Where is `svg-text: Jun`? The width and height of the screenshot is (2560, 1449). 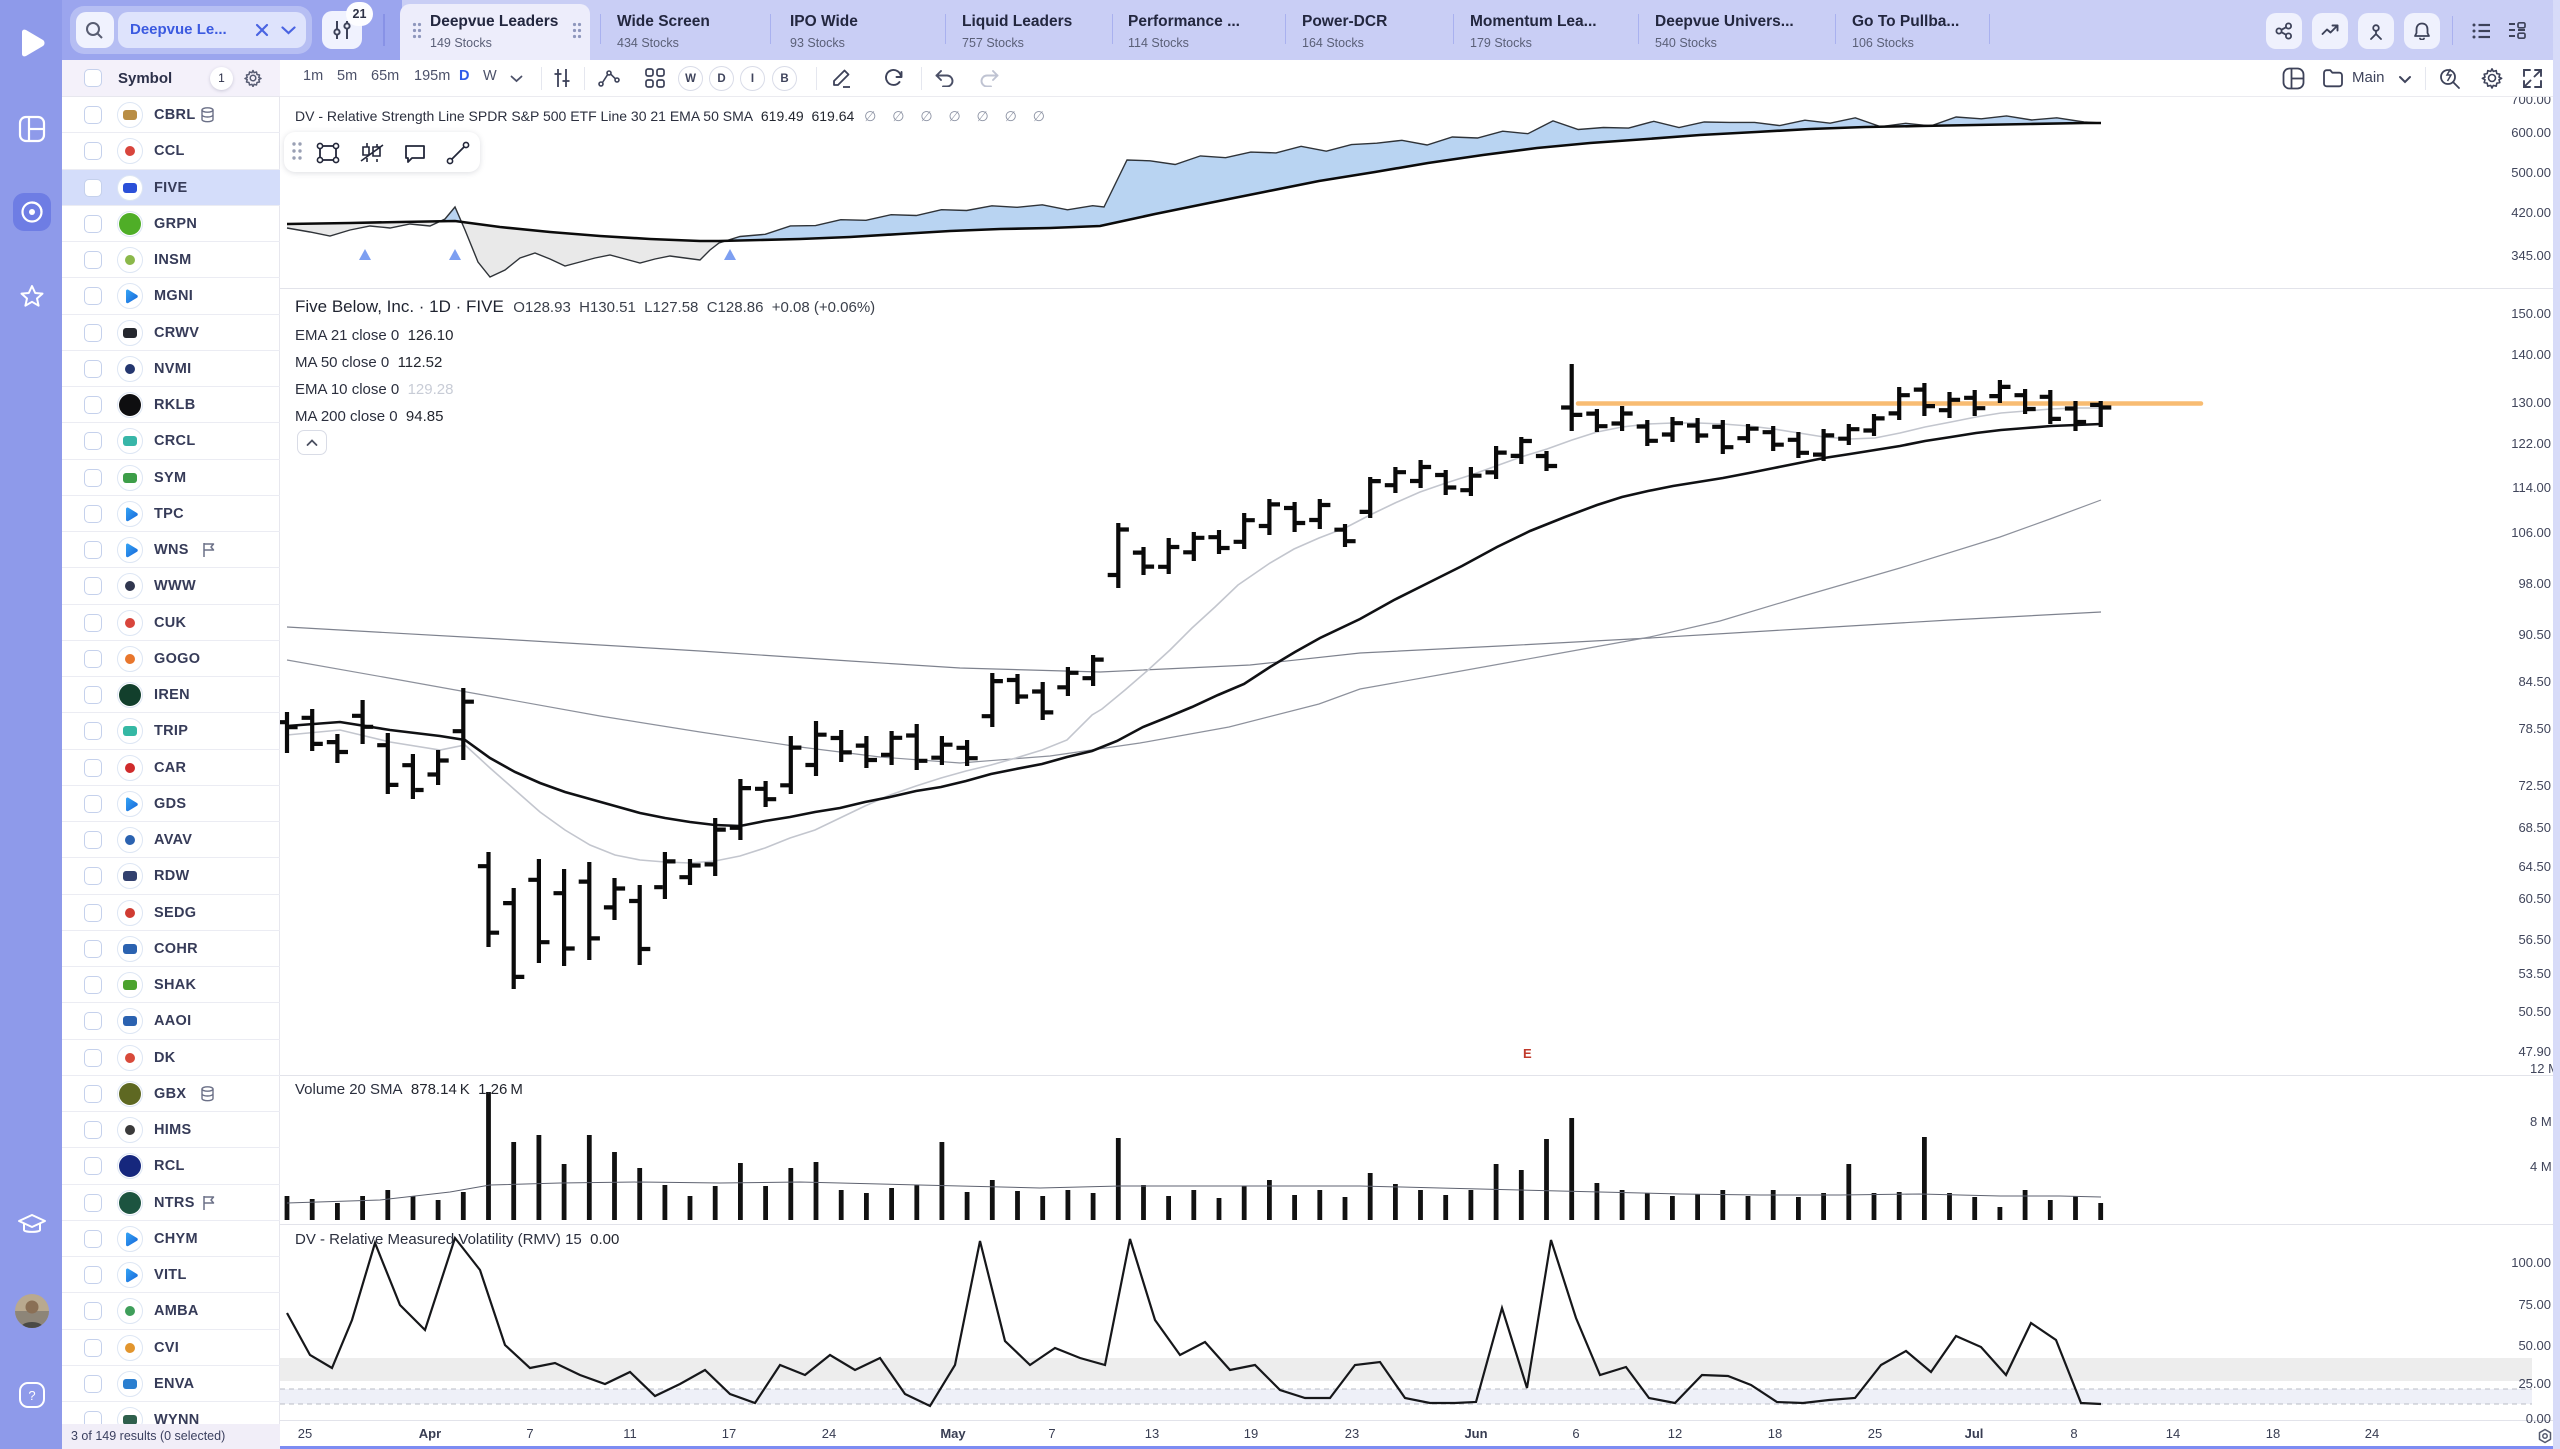
svg-text: Jun is located at coordinates (1475, 1433).